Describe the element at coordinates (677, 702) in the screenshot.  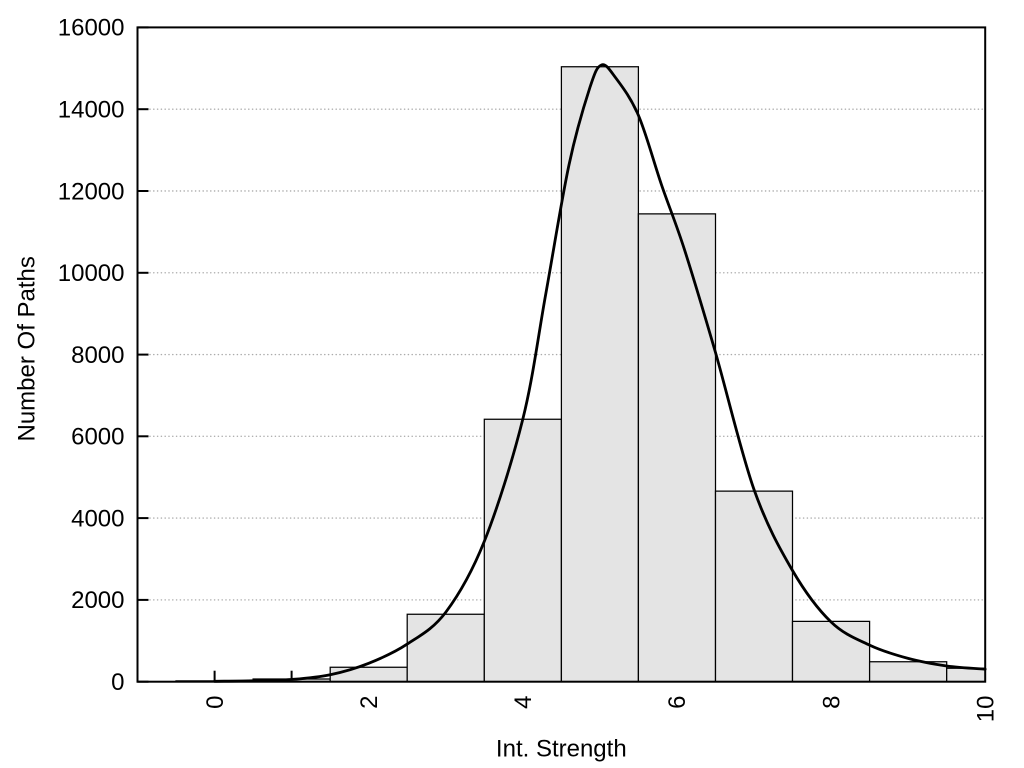
I see `svg-text: 6` at that location.